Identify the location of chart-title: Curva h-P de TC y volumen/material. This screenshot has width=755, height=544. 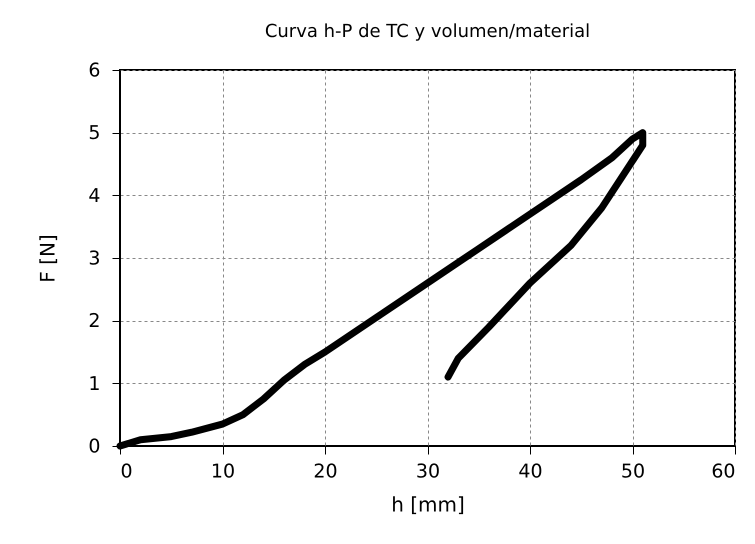
(427, 31).